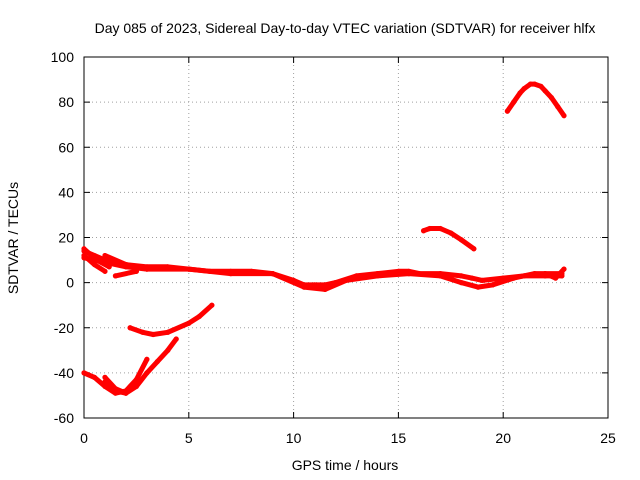 The image size is (640, 480). Describe the element at coordinates (64, 418) in the screenshot. I see `y-tick-label: -60` at that location.